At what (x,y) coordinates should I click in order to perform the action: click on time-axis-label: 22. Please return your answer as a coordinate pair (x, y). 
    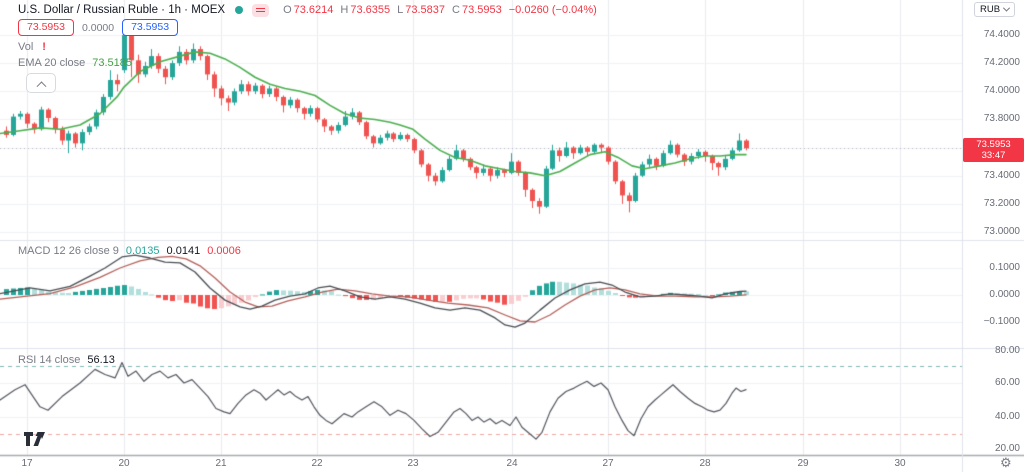
    Looking at the image, I should click on (317, 463).